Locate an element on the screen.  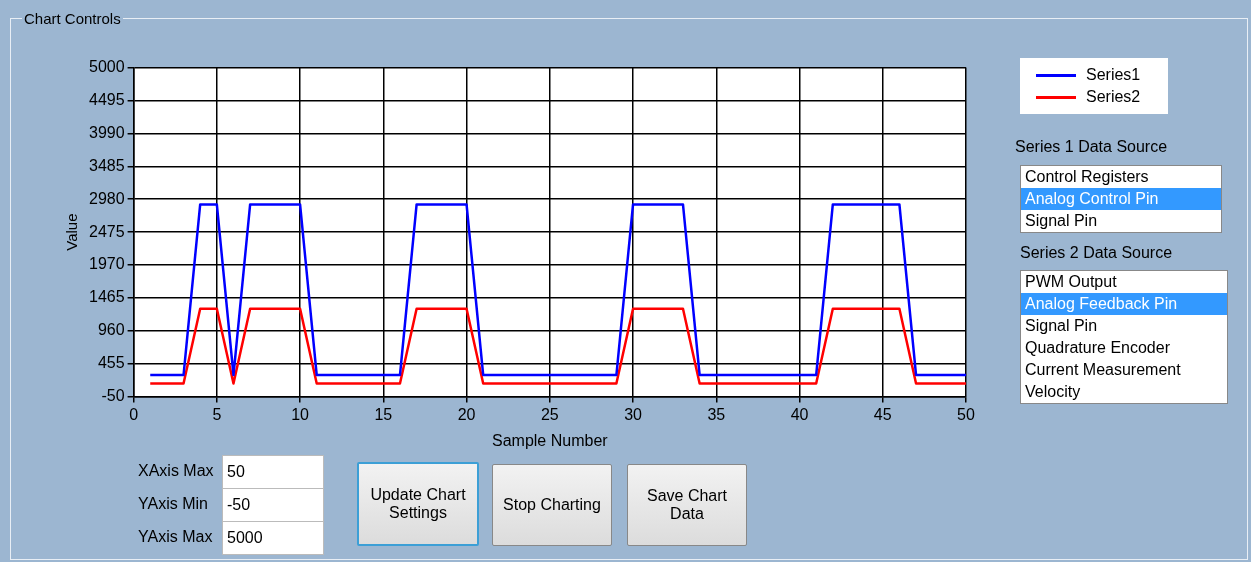
text: -50 is located at coordinates (273, 505).